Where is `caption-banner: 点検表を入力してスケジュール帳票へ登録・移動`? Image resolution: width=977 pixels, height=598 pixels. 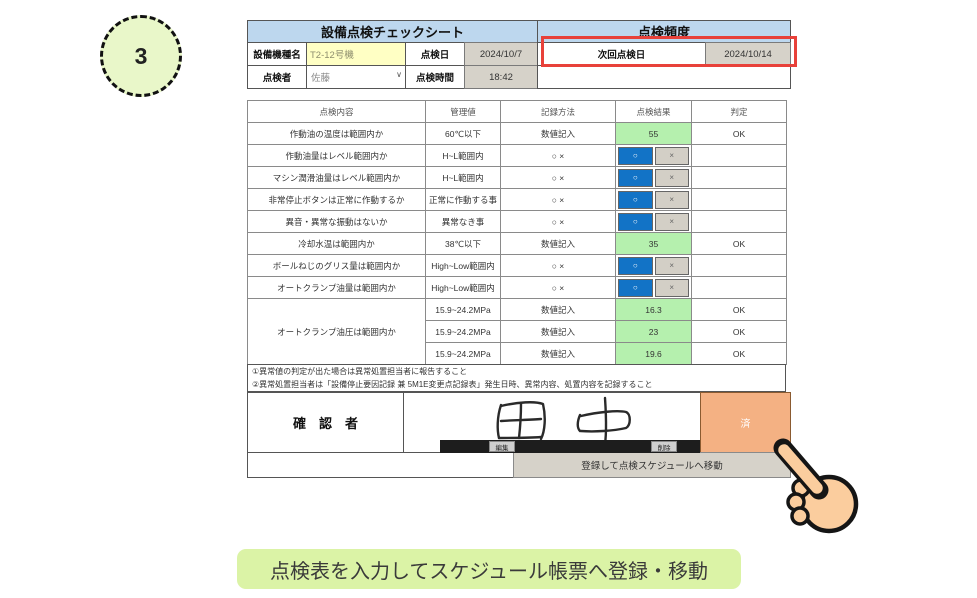
caption-banner: 点検表を入力してスケジュール帳票へ登録・移動 is located at coordinates (489, 569).